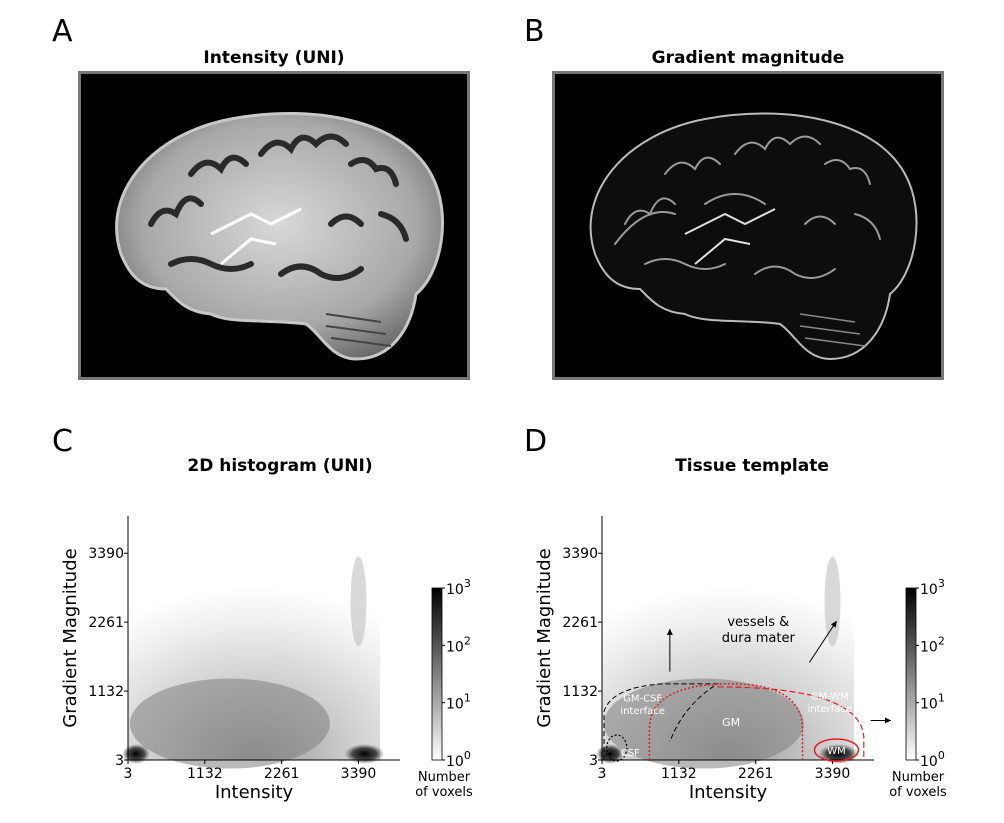 The image size is (1004, 823). What do you see at coordinates (536, 441) in the screenshot?
I see `panel-letter-d: D` at bounding box center [536, 441].